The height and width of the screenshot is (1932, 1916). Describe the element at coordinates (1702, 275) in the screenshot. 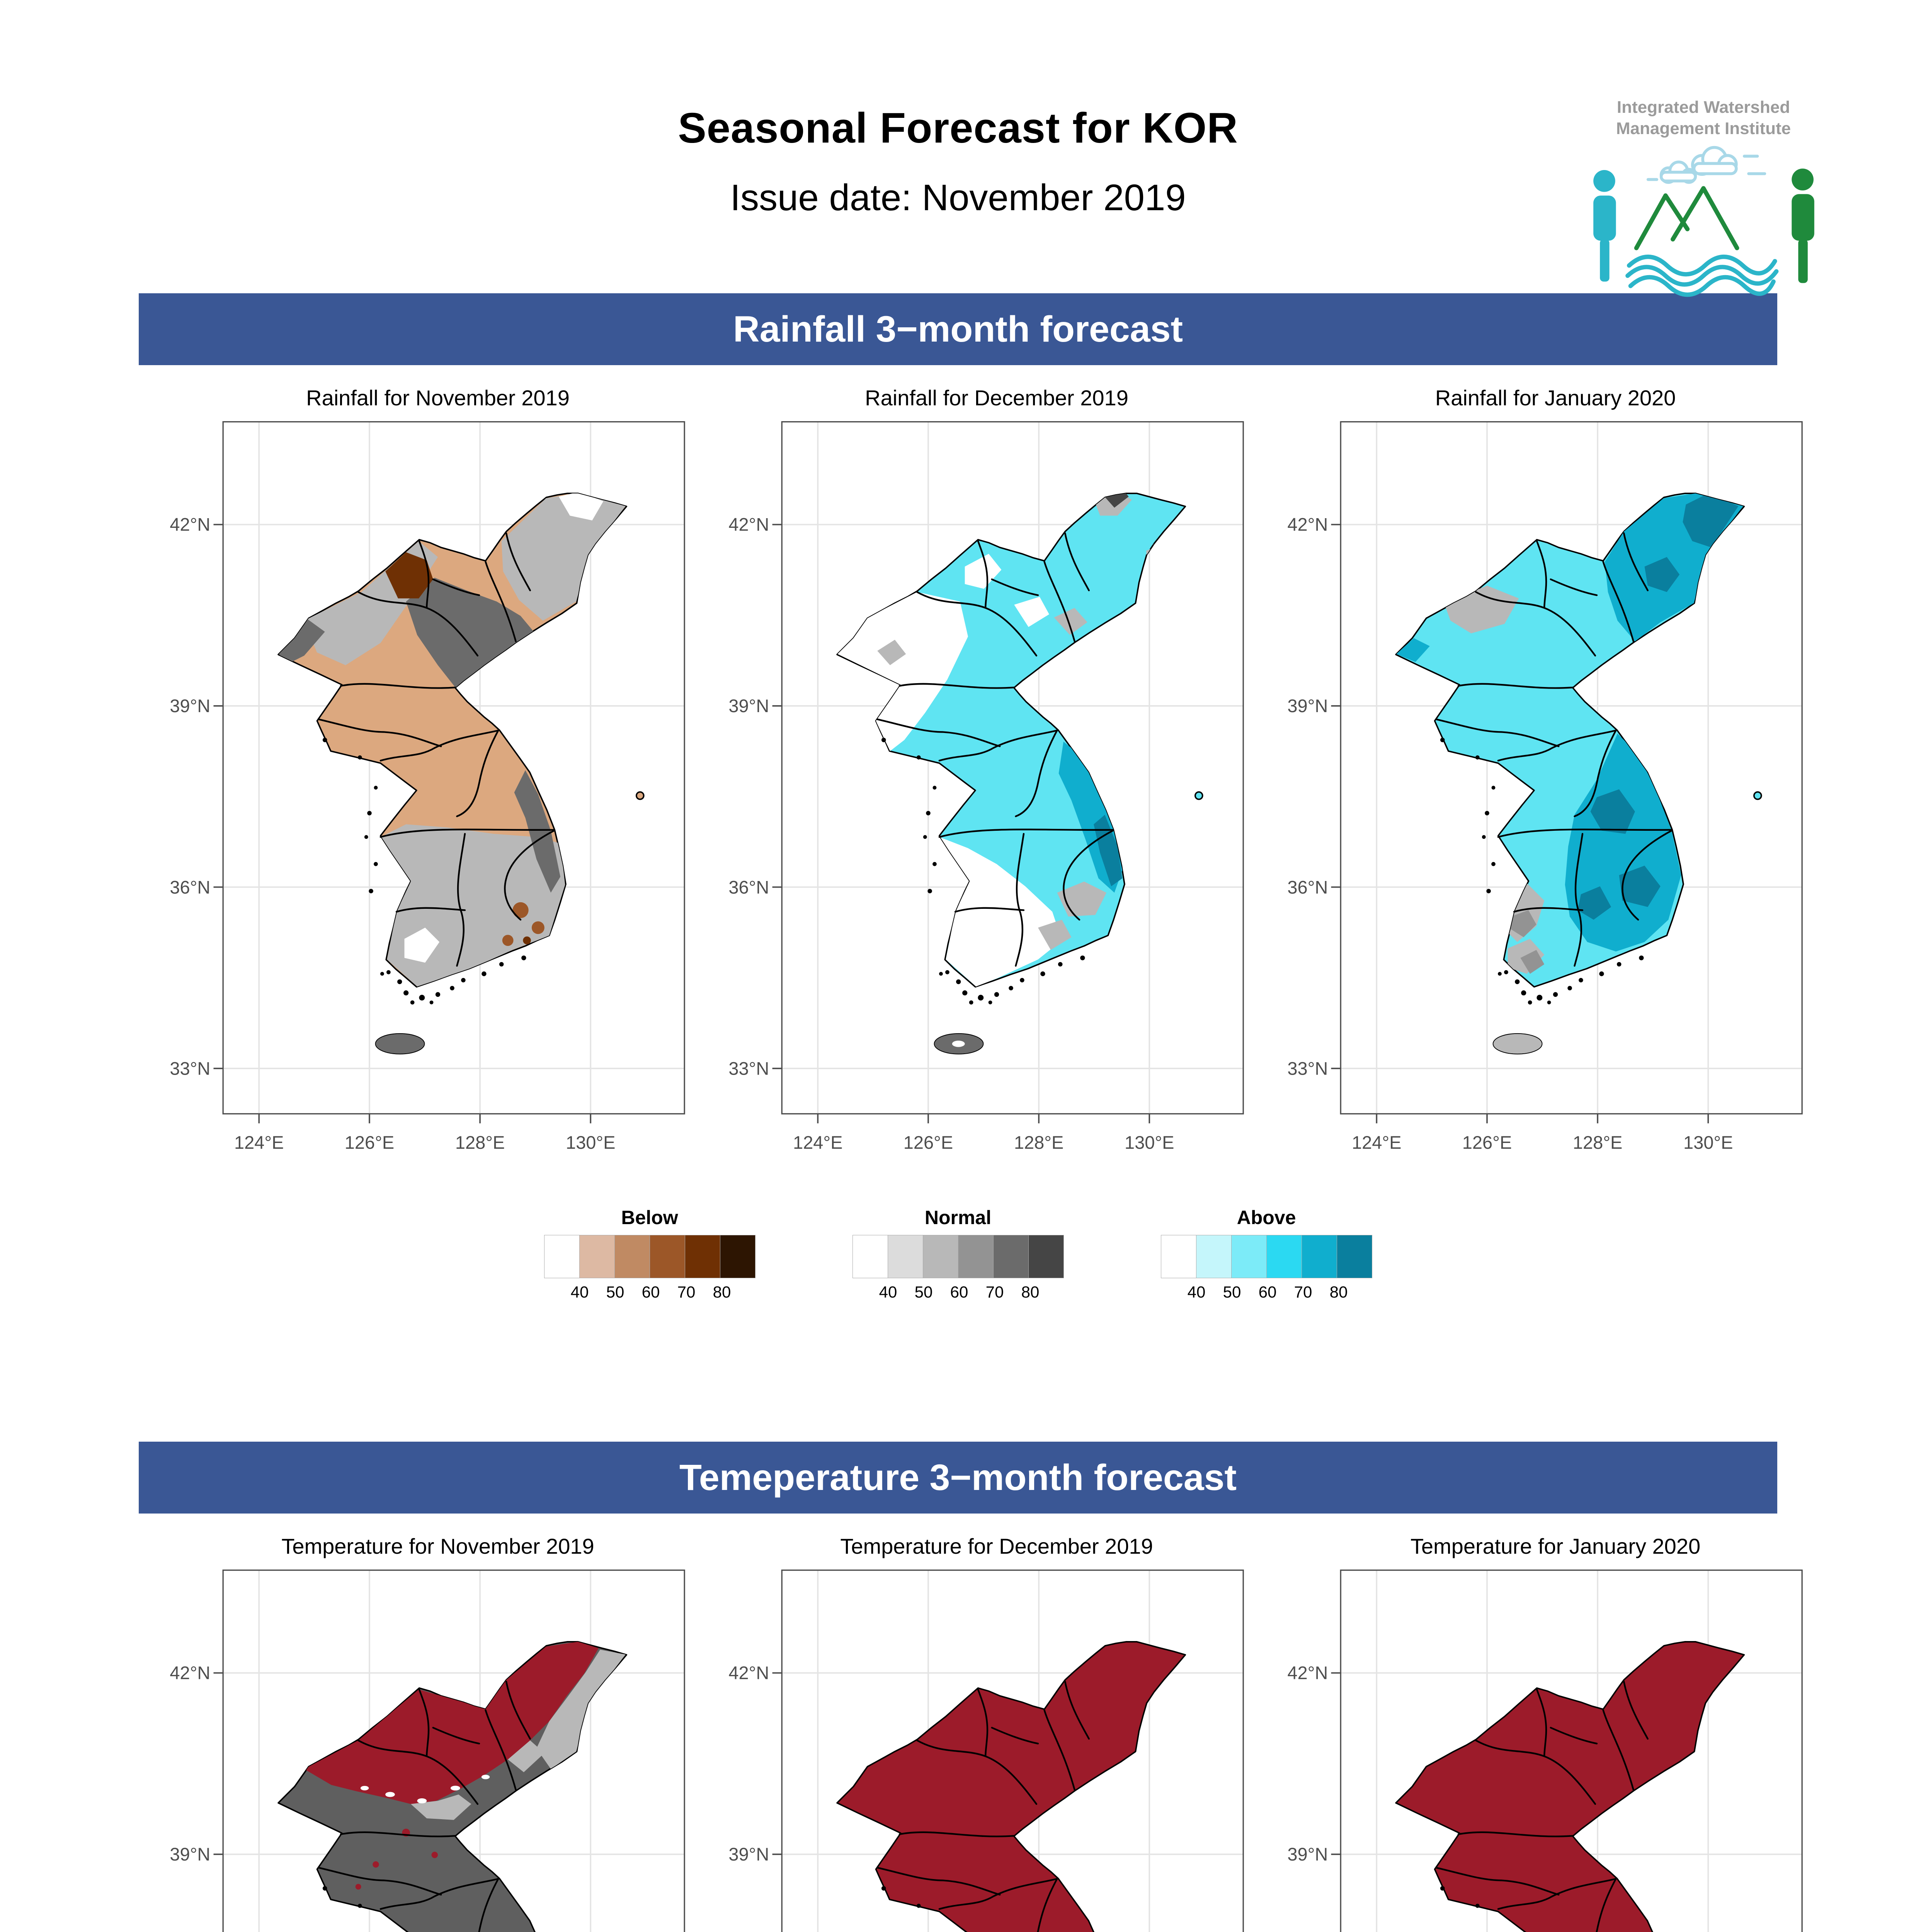

I see `waves-icon` at that location.